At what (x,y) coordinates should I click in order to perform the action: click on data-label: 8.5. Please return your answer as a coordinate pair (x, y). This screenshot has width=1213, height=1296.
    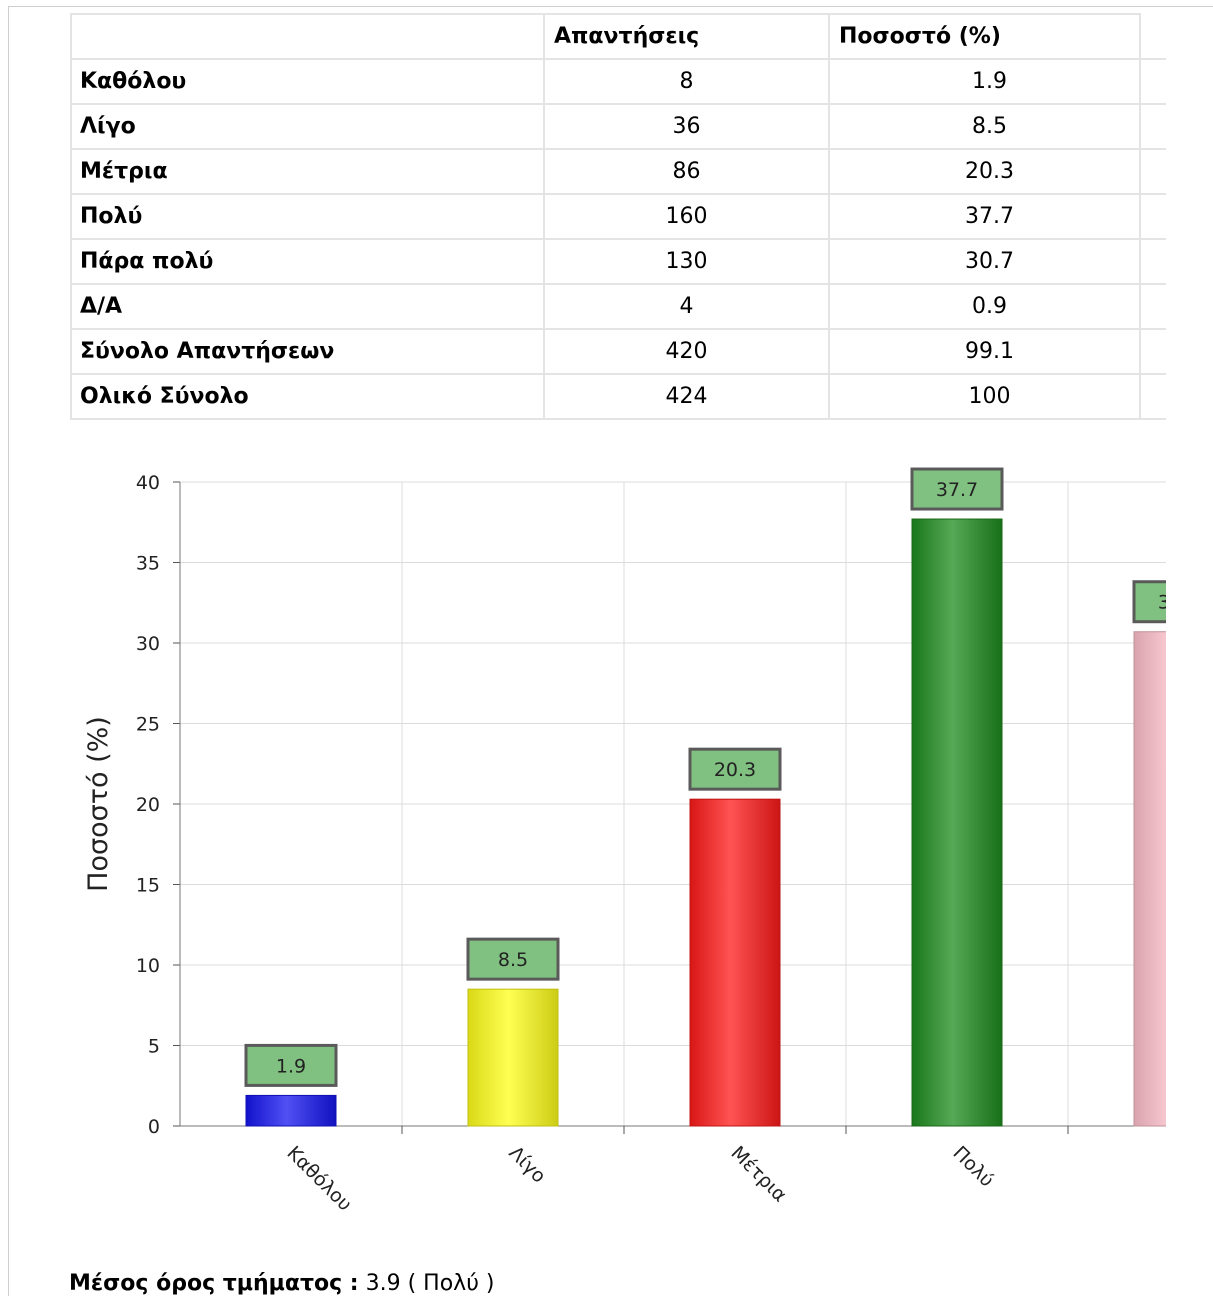
    Looking at the image, I should click on (513, 960).